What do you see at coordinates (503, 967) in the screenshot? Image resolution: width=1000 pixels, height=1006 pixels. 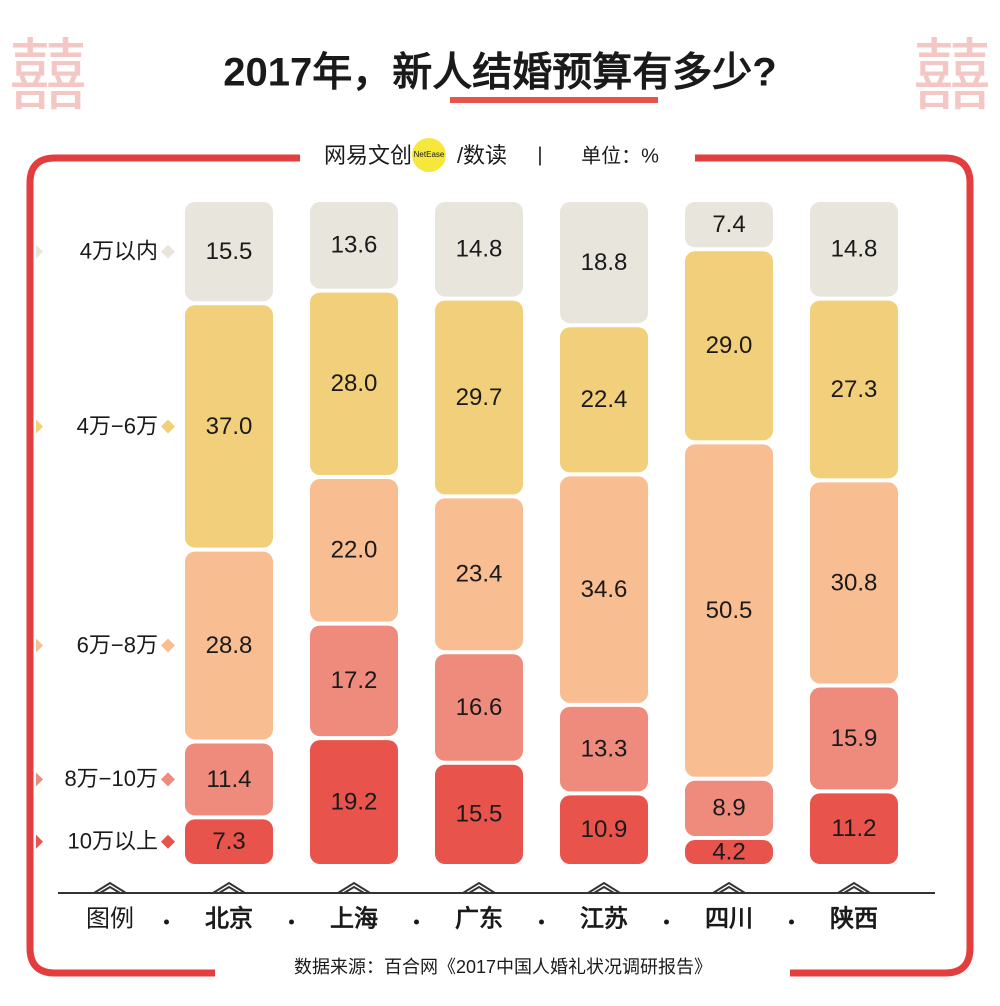 I see `source: 数据来源：百合网《2017中国人婚礼状况调研报告》` at bounding box center [503, 967].